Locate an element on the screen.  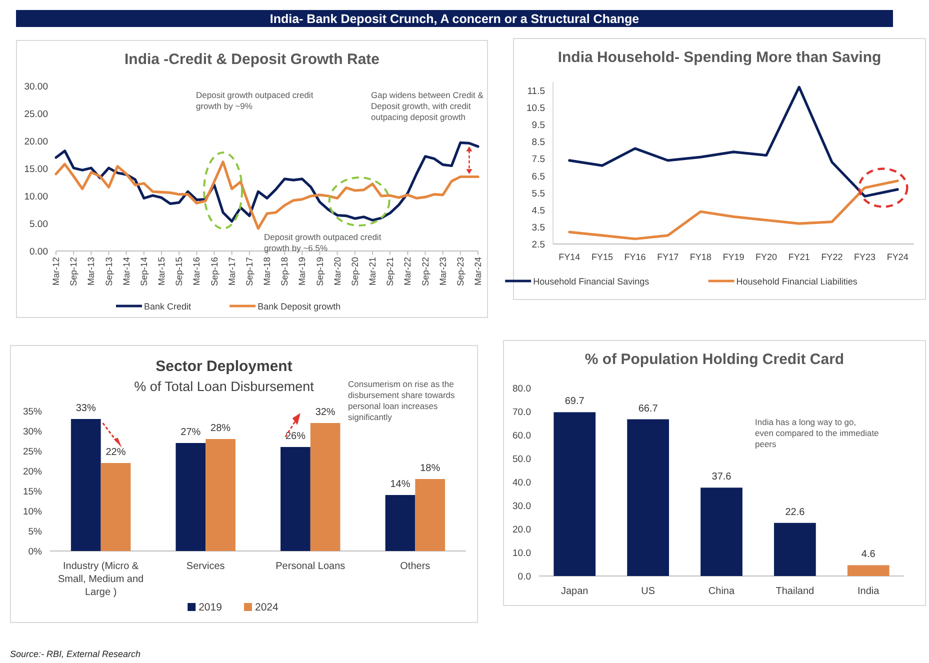
y-tick-label: 0.00 is located at coordinates (39, 252).